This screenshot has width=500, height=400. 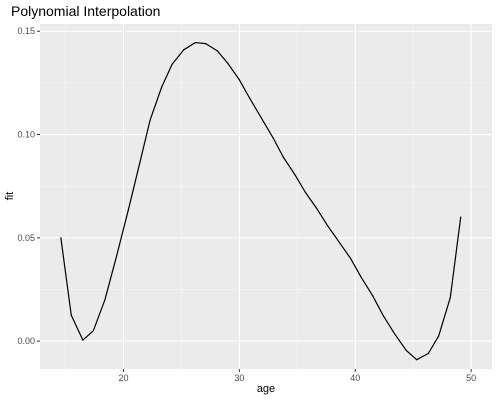 I want to click on y-tick-label: 0.15, so click(x=26, y=31).